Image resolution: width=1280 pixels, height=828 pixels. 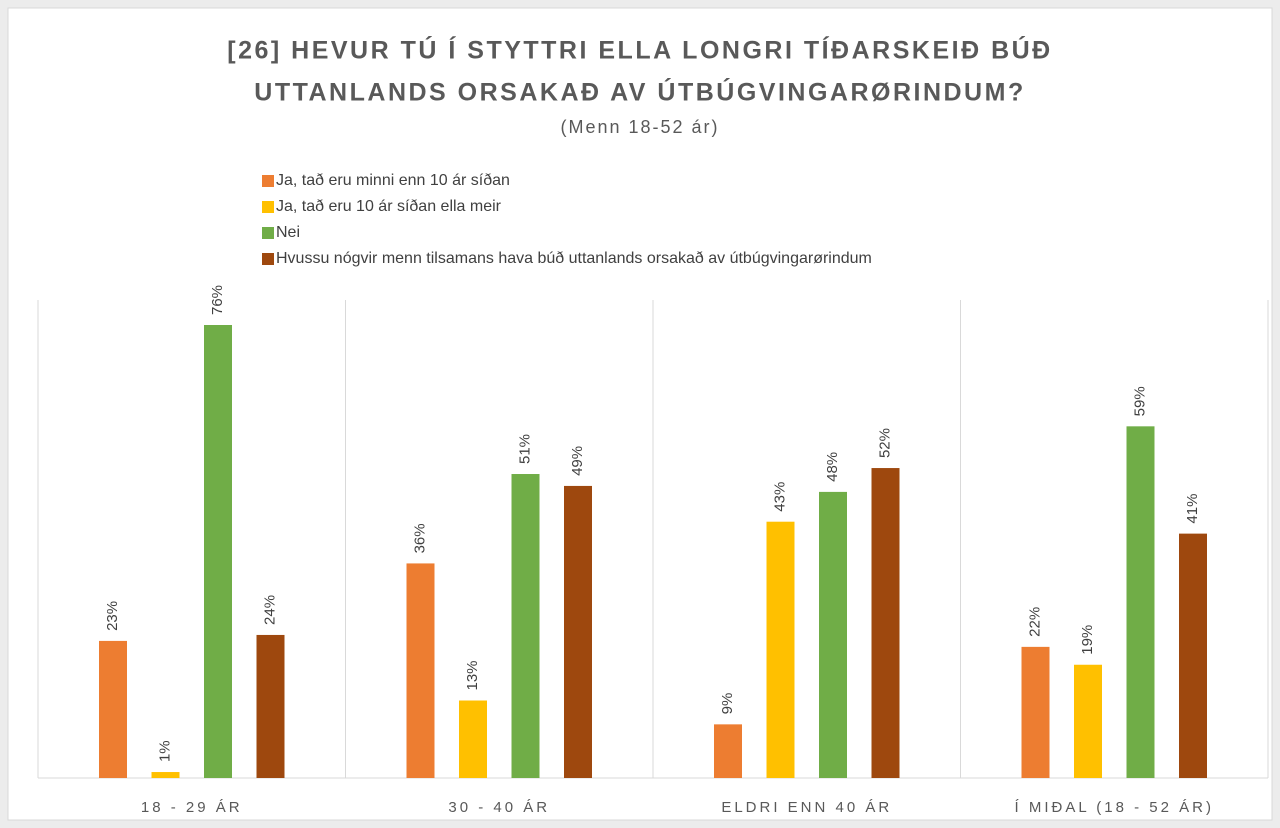 What do you see at coordinates (727, 704) in the screenshot?
I see `data-label: 9%` at bounding box center [727, 704].